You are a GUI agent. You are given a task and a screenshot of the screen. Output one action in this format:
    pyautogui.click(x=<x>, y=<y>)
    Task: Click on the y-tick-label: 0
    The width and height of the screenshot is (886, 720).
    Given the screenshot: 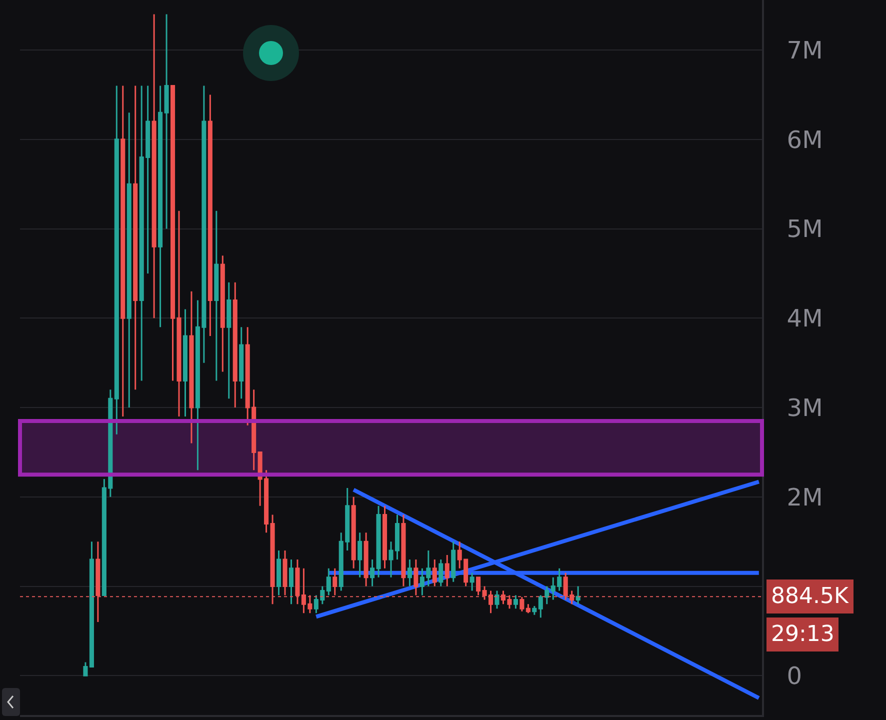 What is the action you would take?
    pyautogui.click(x=794, y=676)
    